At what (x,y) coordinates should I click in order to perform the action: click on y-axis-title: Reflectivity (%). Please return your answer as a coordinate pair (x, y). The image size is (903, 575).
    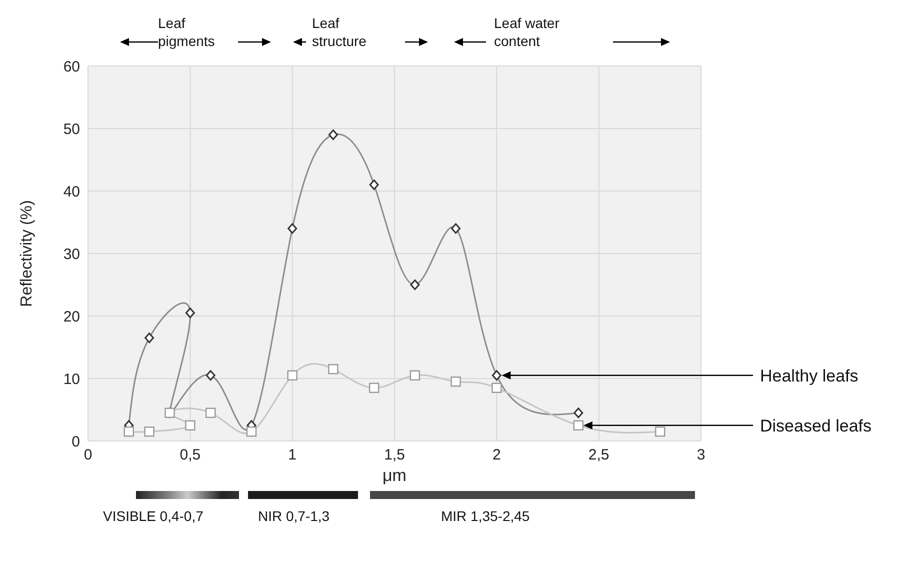
    Looking at the image, I should click on (27, 253).